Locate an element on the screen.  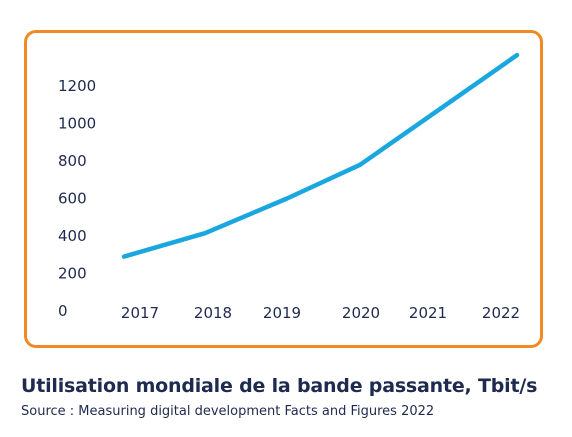
y-tick-label: 800 is located at coordinates (72, 161).